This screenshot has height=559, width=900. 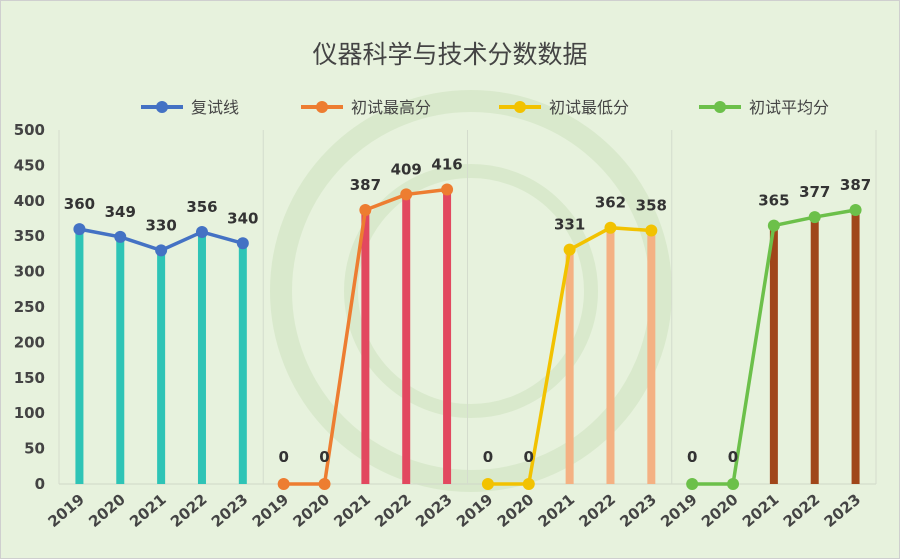 I want to click on y-tick-label: 100, so click(x=29, y=413).